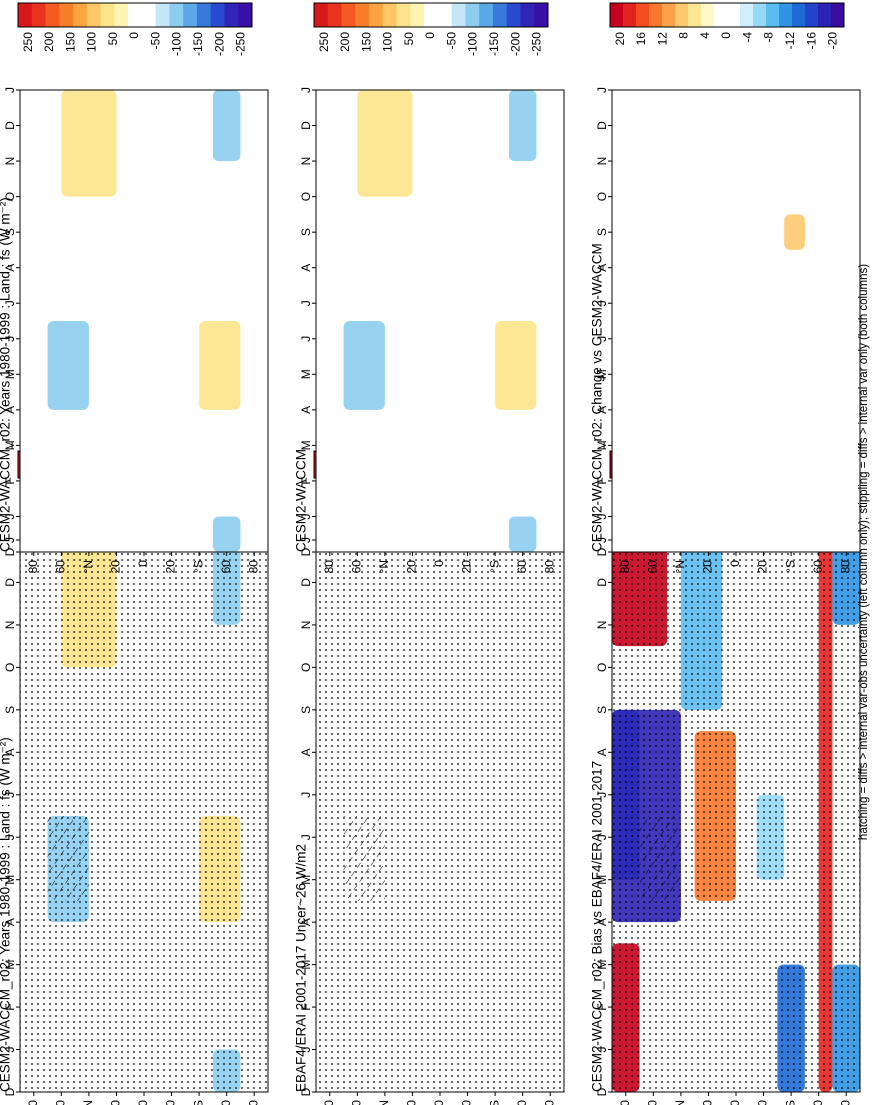  What do you see at coordinates (641, 39) in the screenshot?
I see `colorbar-label: 16` at bounding box center [641, 39].